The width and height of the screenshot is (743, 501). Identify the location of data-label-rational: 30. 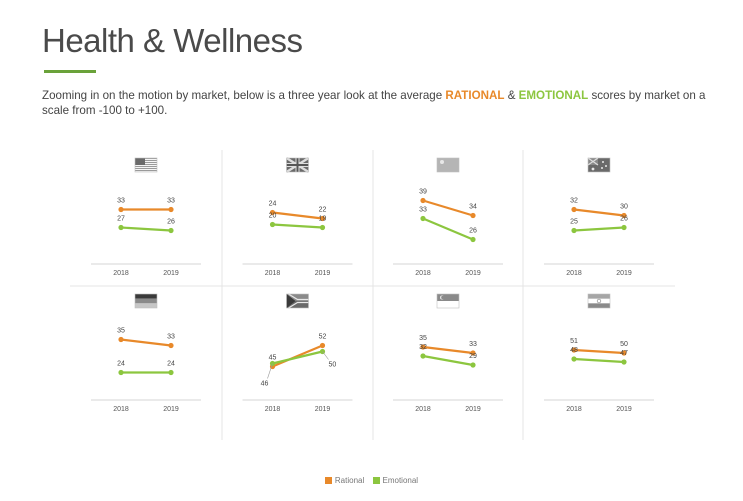
(624, 207).